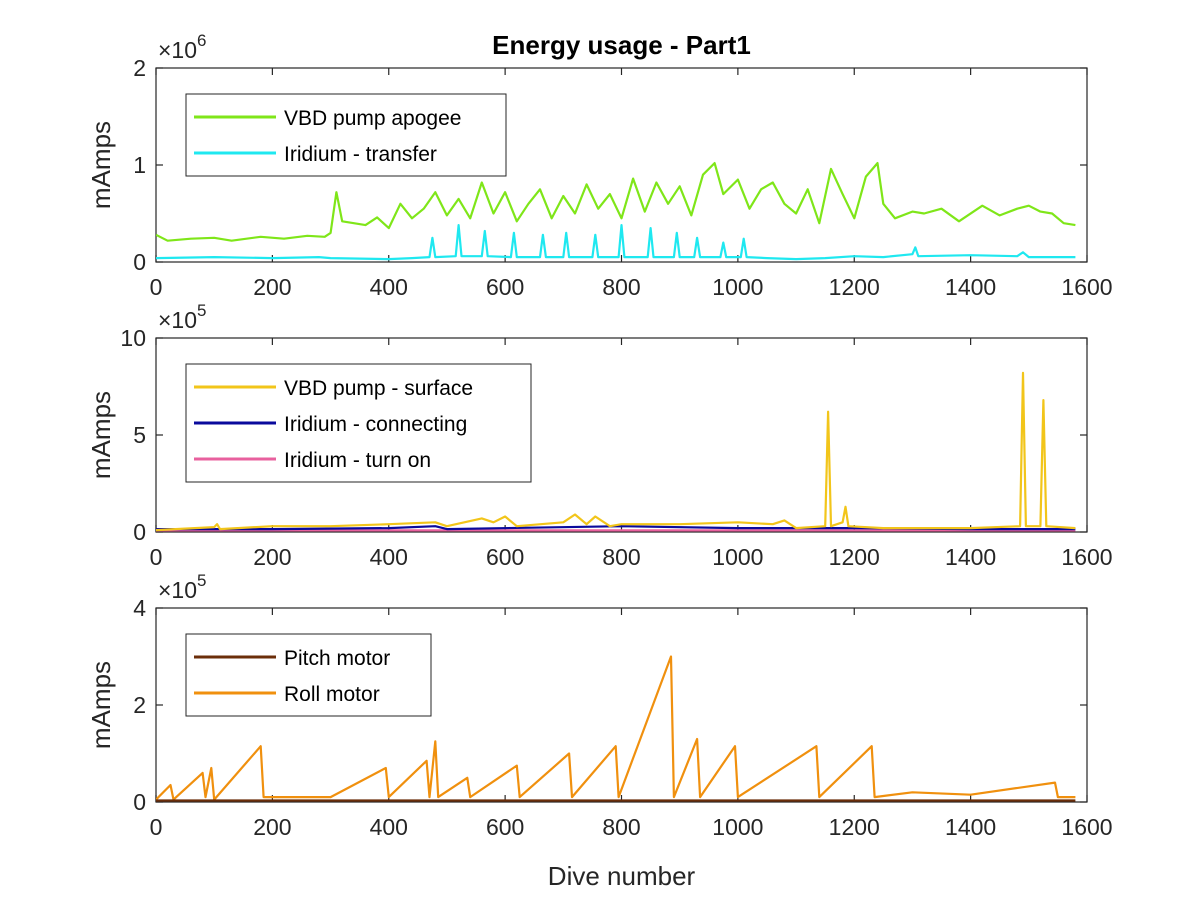 The height and width of the screenshot is (900, 1200). I want to click on y-tick-label: 10, so click(133, 338).